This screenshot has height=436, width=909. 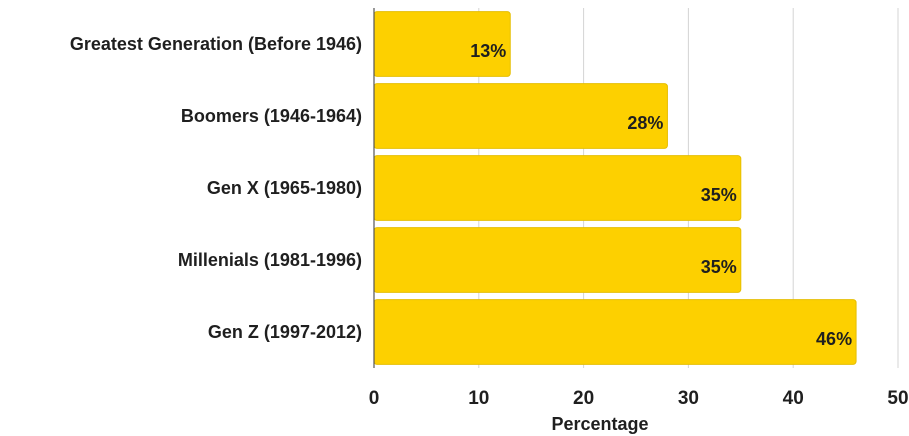 I want to click on category-label: Millenials (1981-1996), so click(x=270, y=260).